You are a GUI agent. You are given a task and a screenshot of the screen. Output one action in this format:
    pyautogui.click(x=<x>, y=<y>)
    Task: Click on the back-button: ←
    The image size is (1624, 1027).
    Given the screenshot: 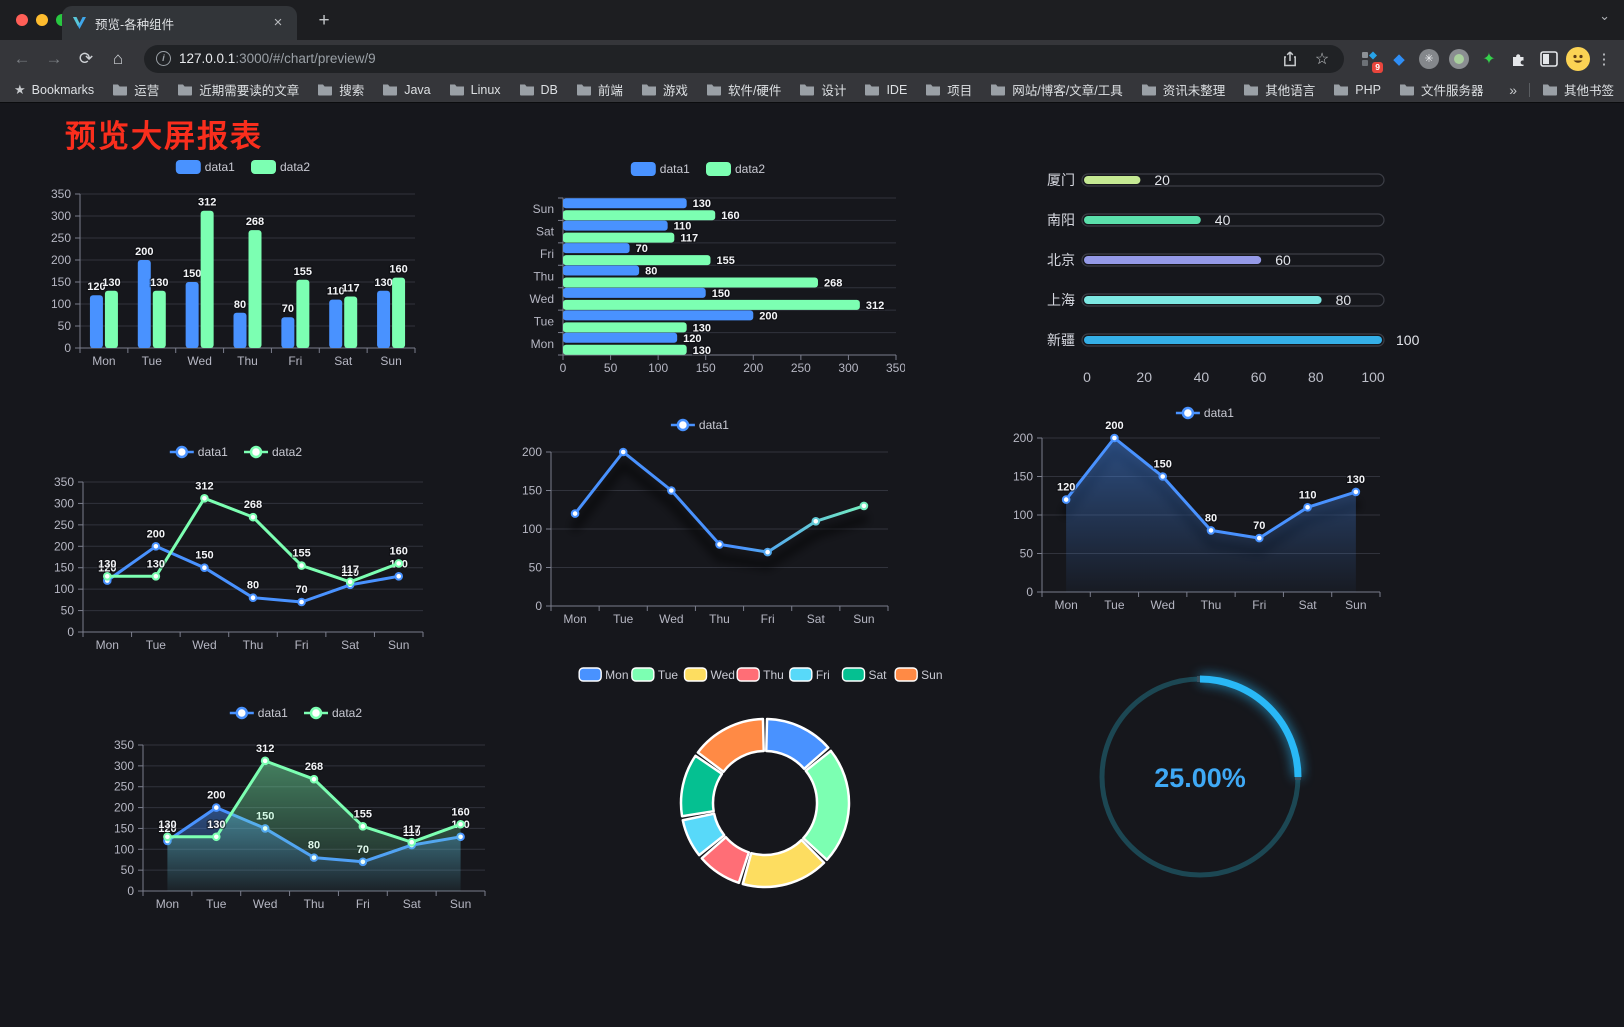 What is the action you would take?
    pyautogui.click(x=22, y=58)
    